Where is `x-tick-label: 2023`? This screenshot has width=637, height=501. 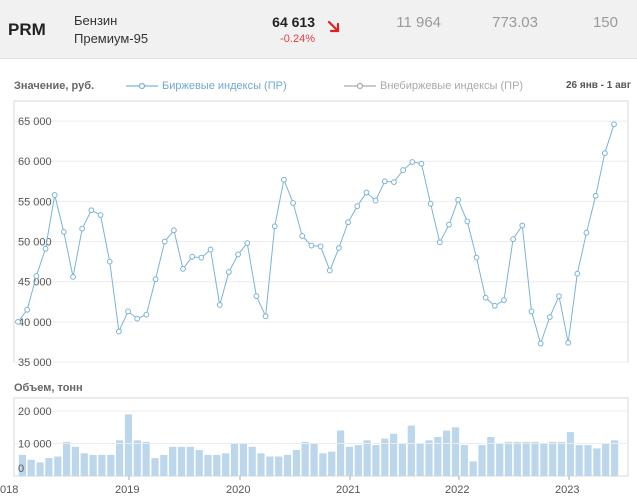 x-tick-label: 2023 is located at coordinates (567, 490).